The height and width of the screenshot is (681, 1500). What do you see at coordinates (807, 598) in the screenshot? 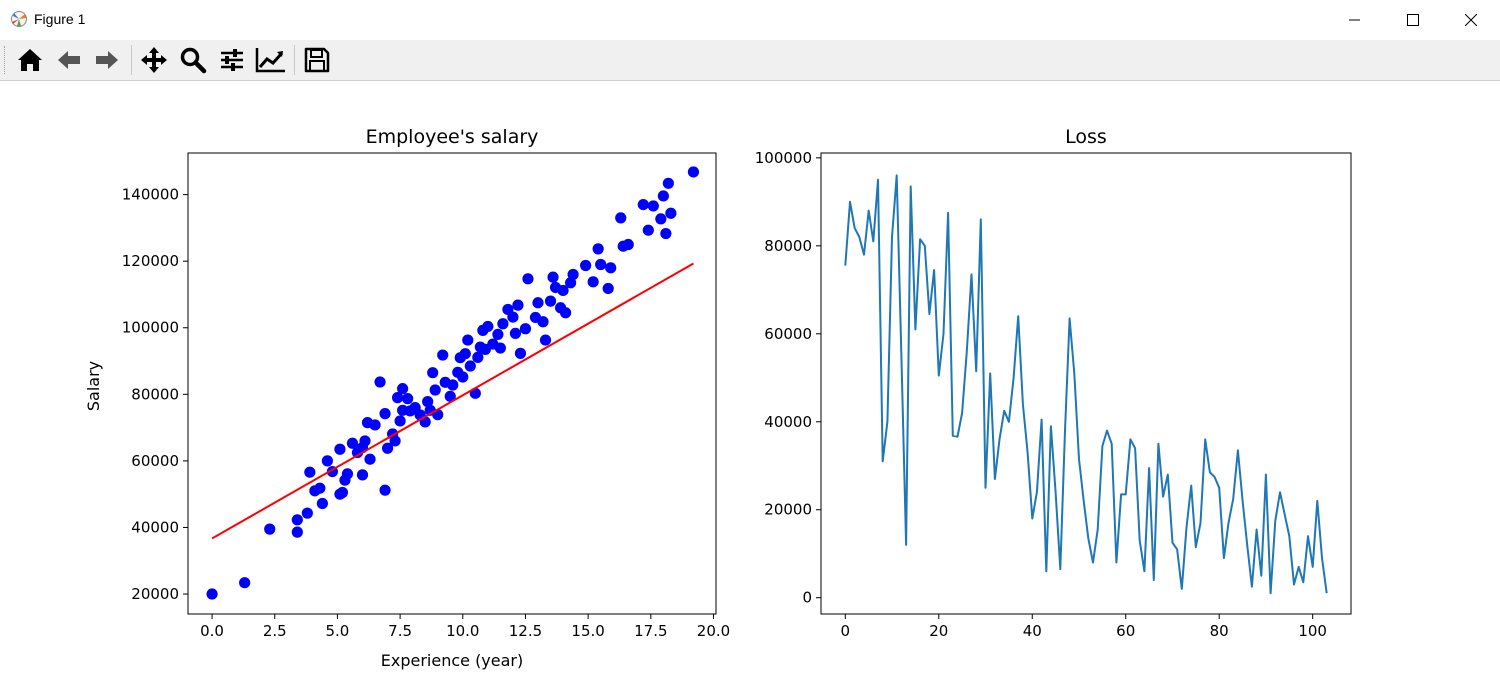
I see `loss-y-tick-label: 0` at bounding box center [807, 598].